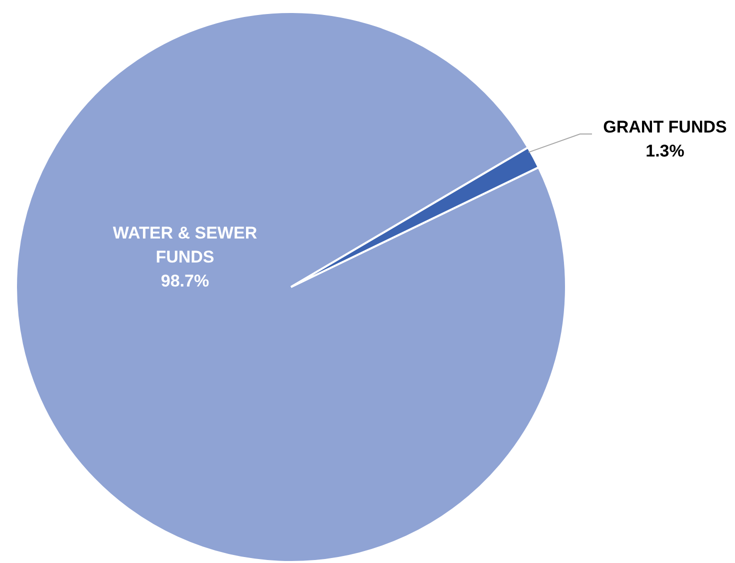  What do you see at coordinates (665, 126) in the screenshot?
I see `slice-label: GRANT FUNDS` at bounding box center [665, 126].